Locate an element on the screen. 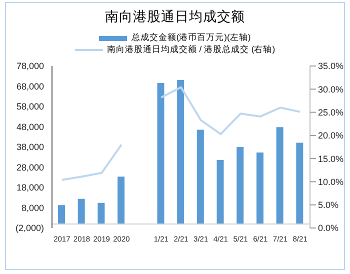  chart-title: 南向港股通日均成交额 is located at coordinates (175, 17).